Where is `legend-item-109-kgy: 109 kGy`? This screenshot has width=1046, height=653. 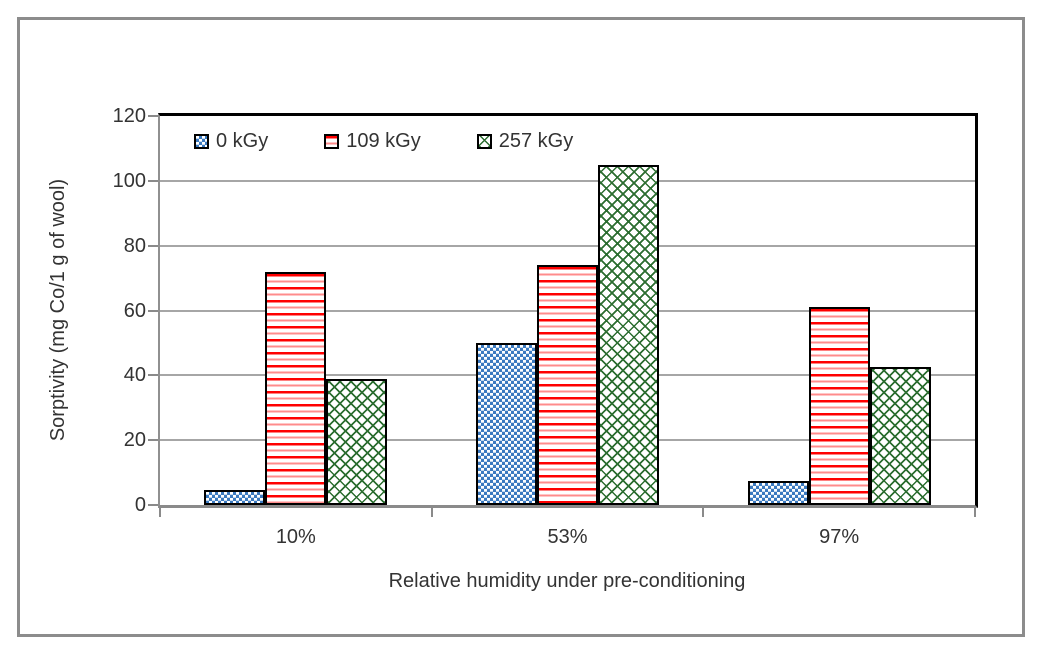 legend-item-109-kgy: 109 kGy is located at coordinates (372, 141).